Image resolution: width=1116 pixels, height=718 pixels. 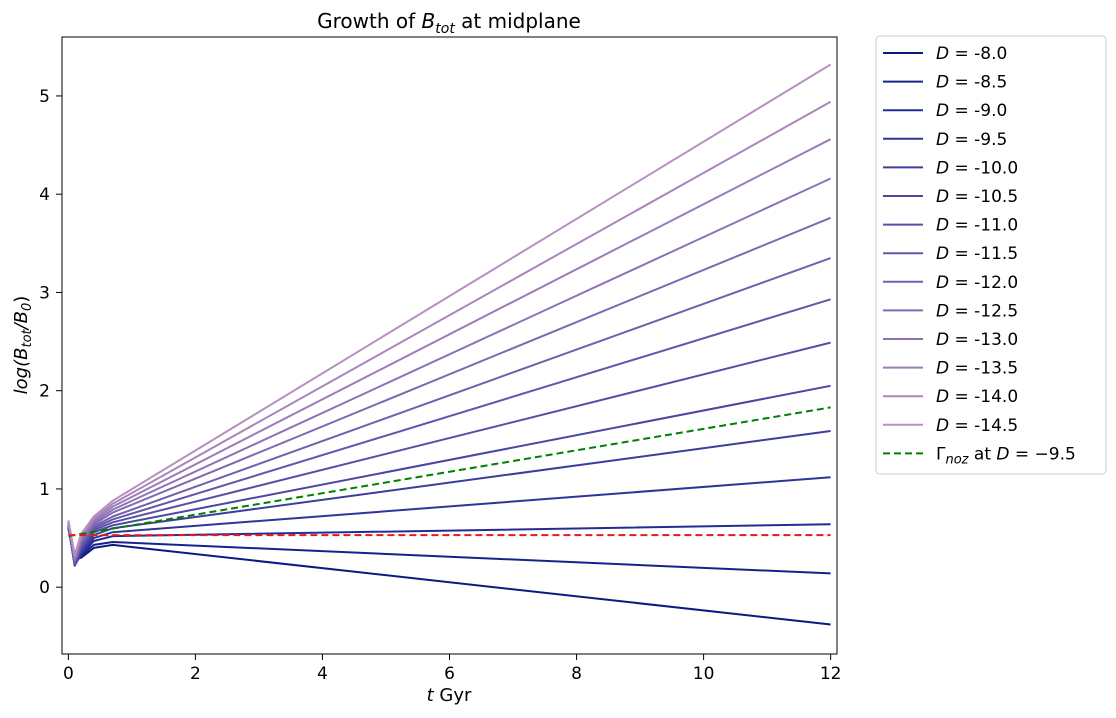 What do you see at coordinates (977, 197) in the screenshot?
I see `legend-label: D = -10.5` at bounding box center [977, 197].